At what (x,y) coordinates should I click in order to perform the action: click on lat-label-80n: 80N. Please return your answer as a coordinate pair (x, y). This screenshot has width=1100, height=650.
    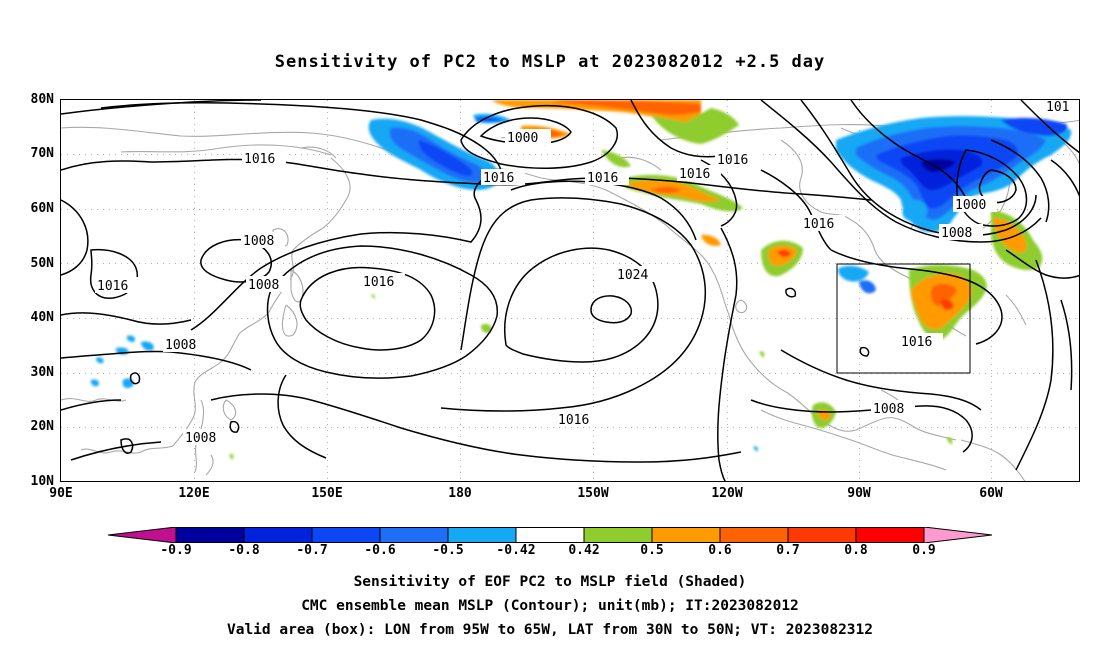
    Looking at the image, I should click on (42, 99).